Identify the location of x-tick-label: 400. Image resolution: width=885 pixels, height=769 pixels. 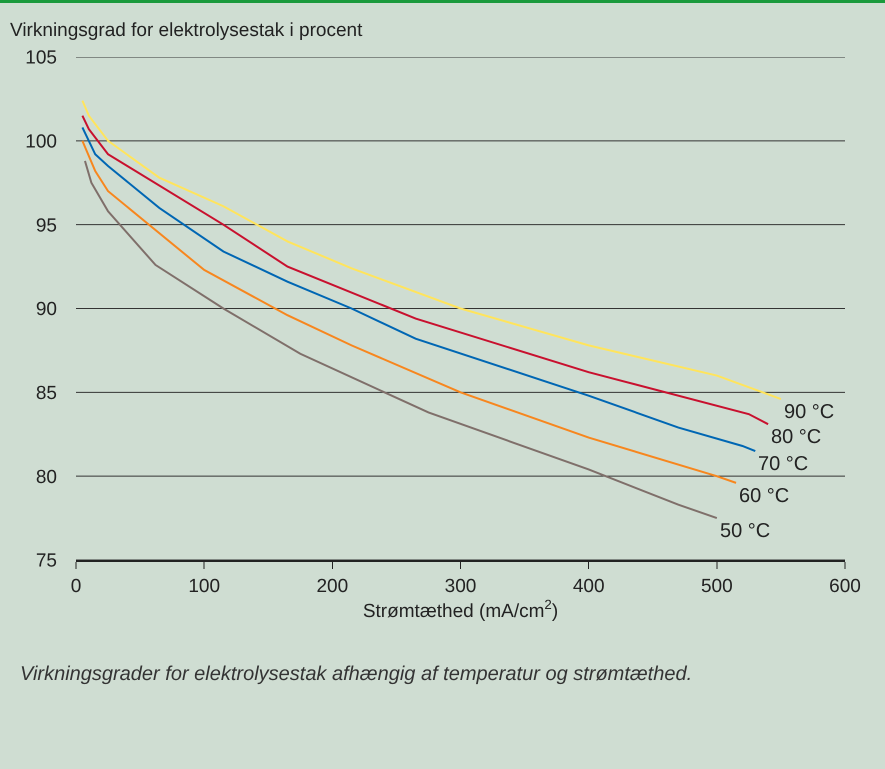
(588, 586).